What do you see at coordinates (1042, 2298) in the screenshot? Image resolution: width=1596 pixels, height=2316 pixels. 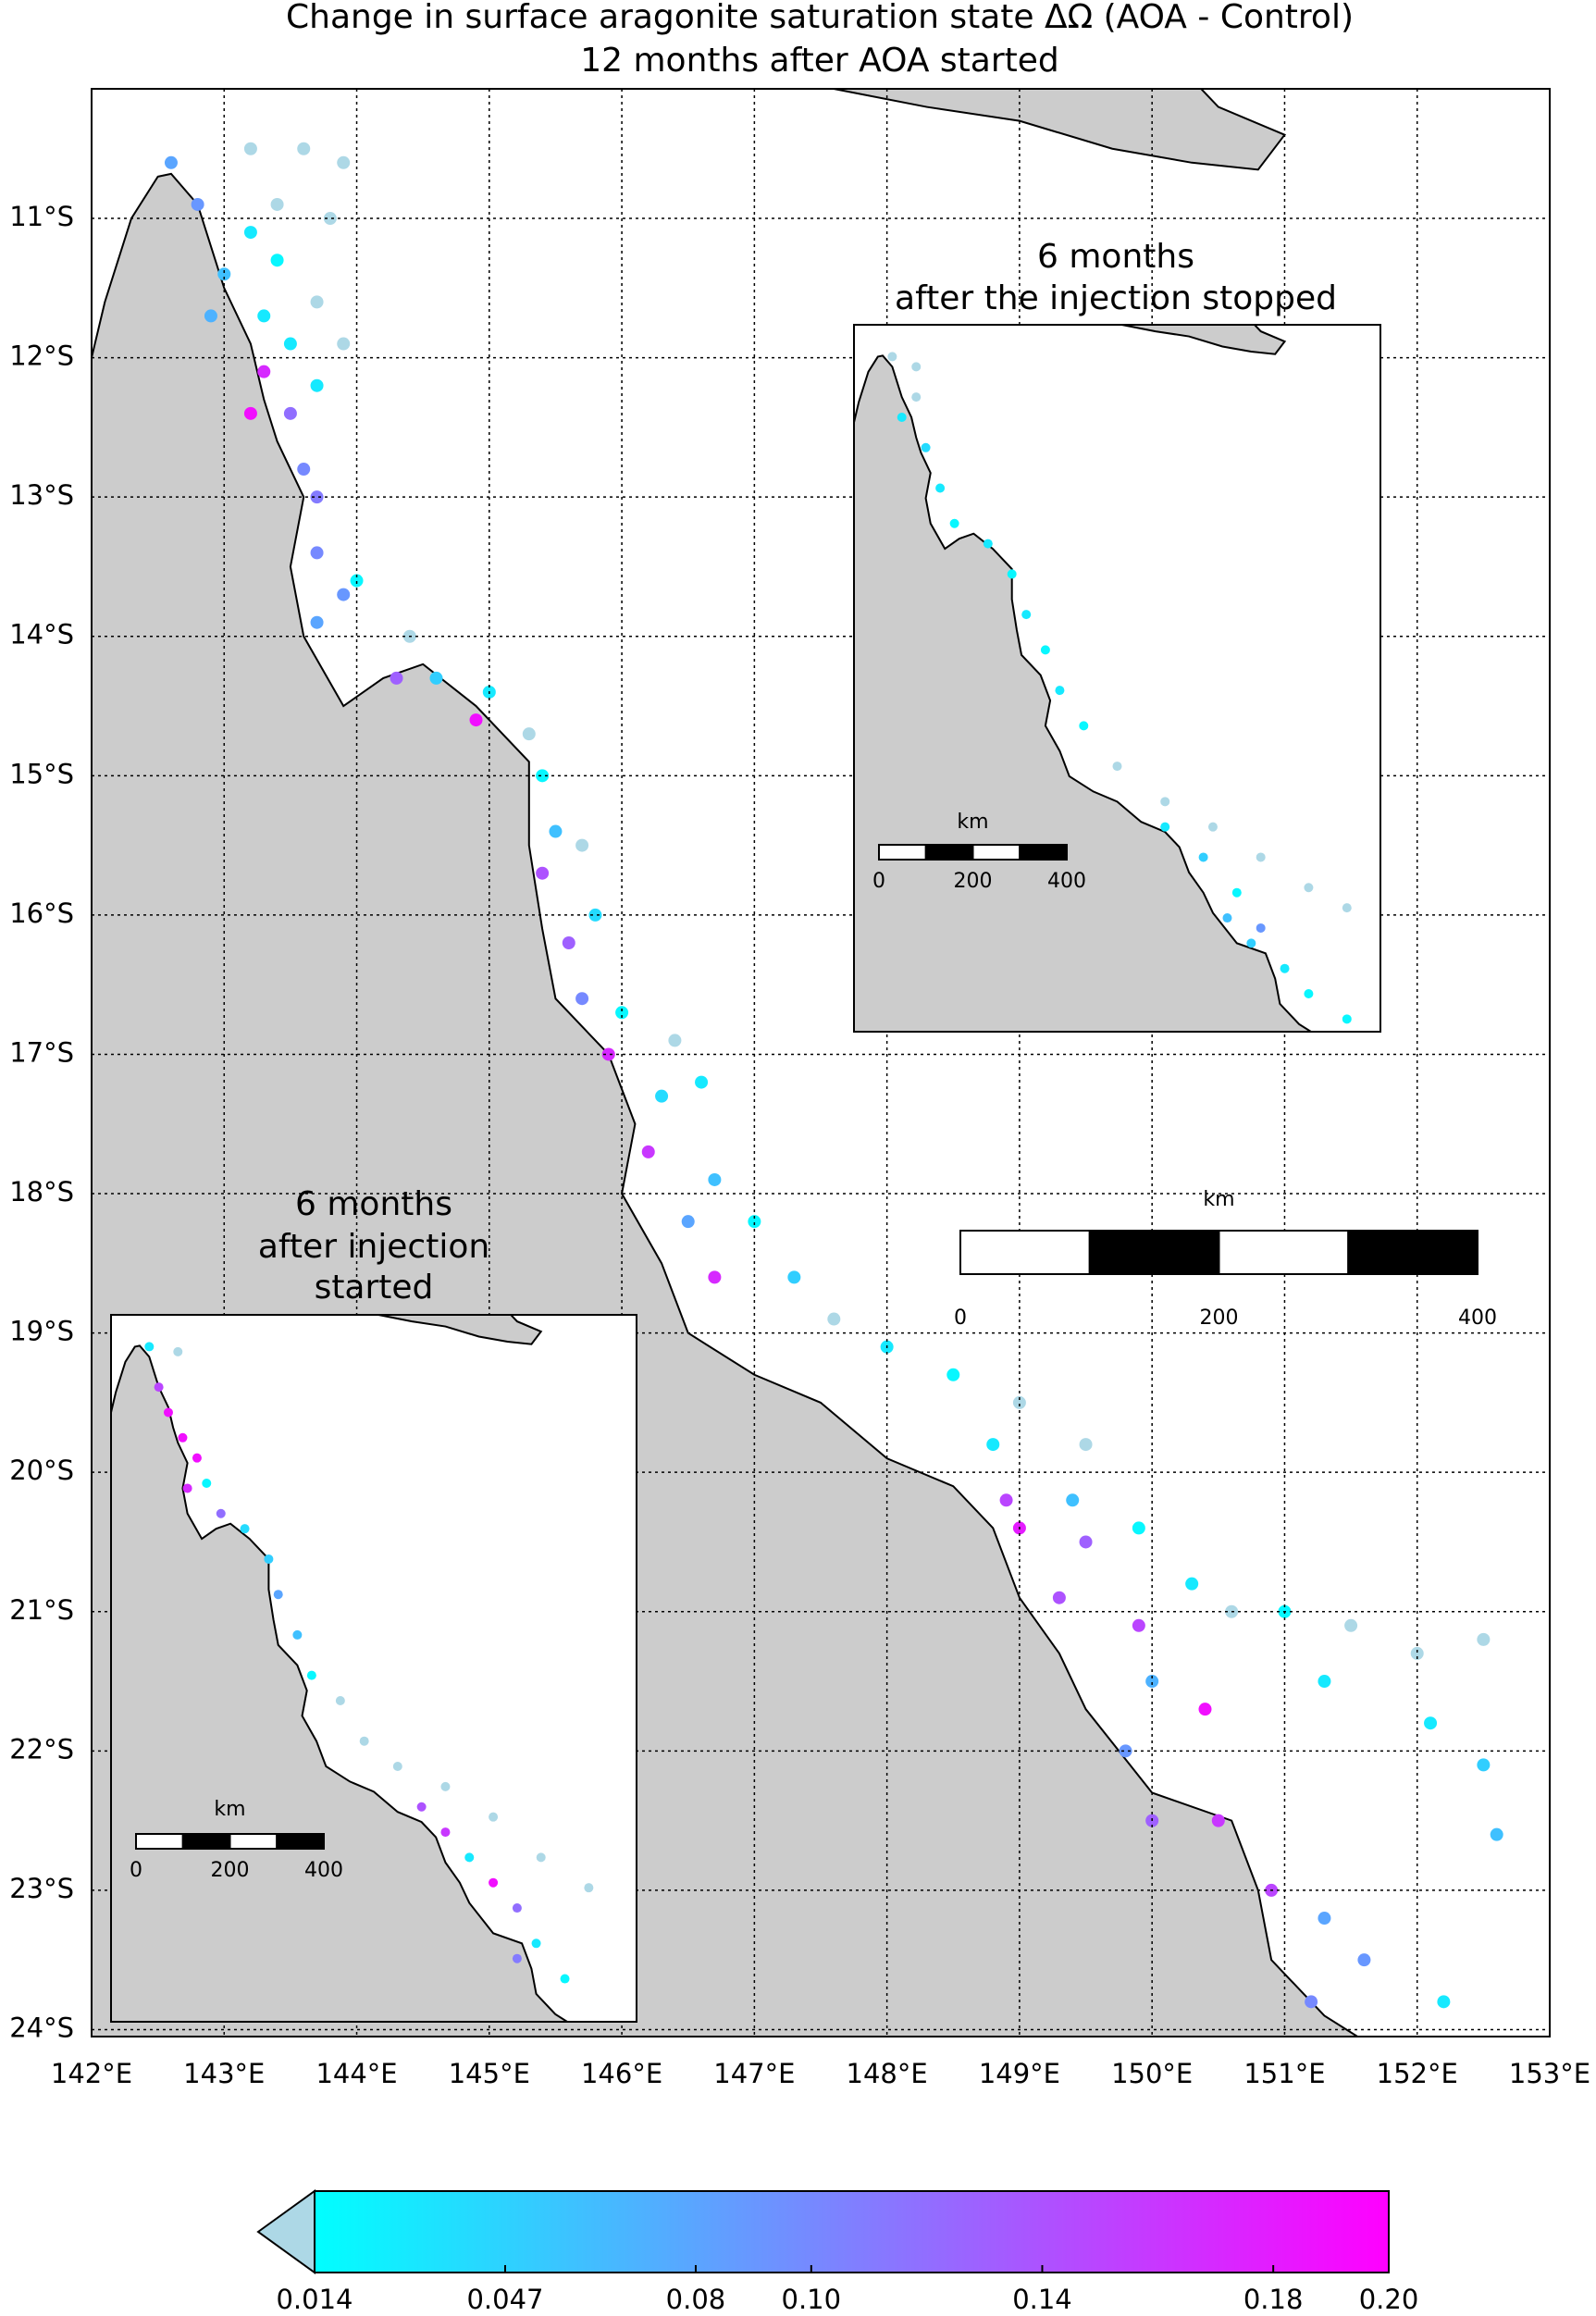 I see `colorbar-tick-label: 0.14` at bounding box center [1042, 2298].